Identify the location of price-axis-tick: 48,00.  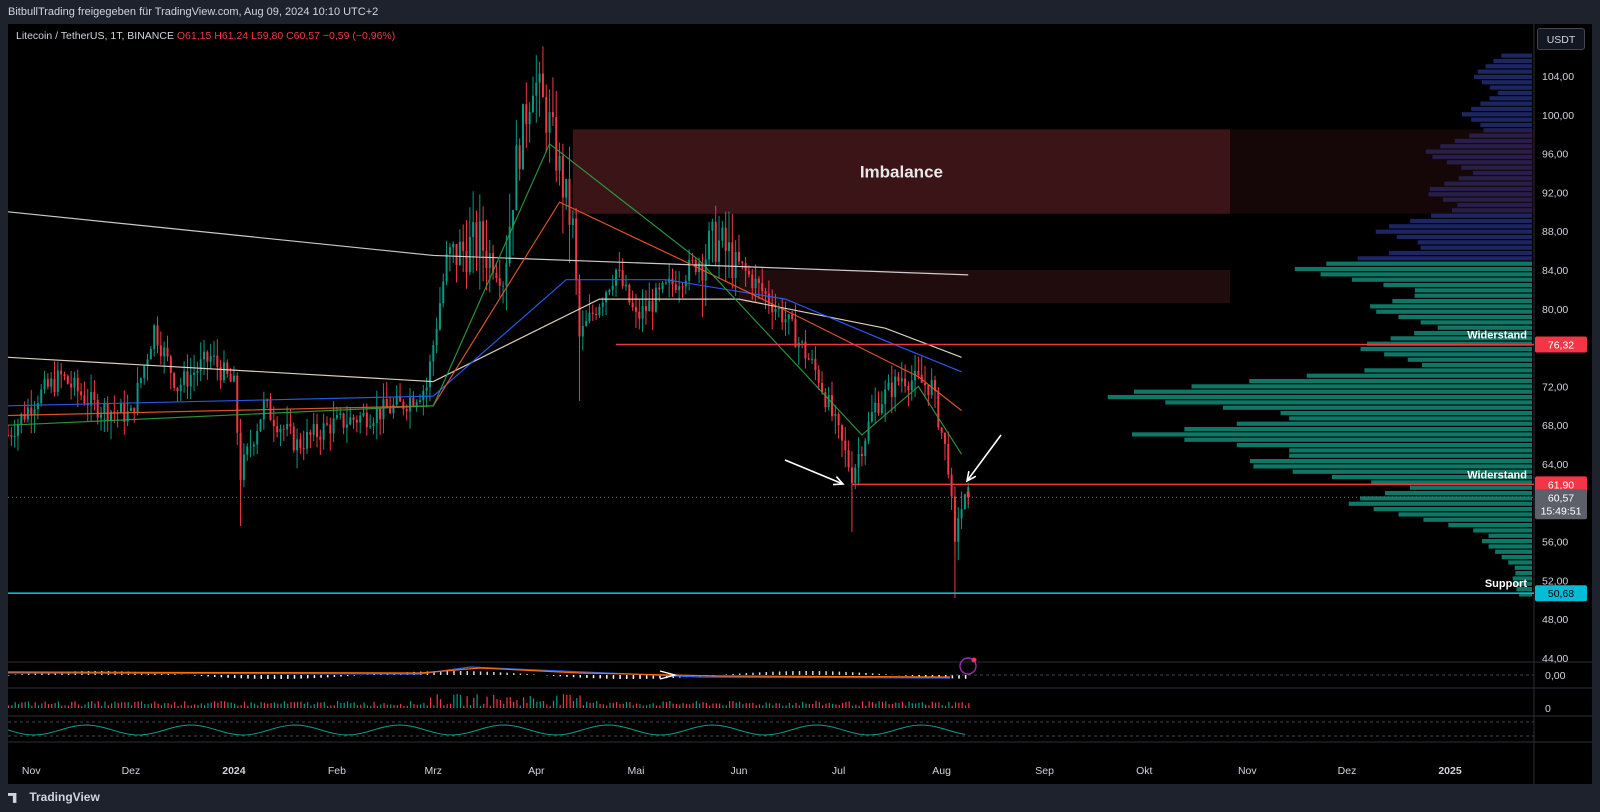
(1555, 620).